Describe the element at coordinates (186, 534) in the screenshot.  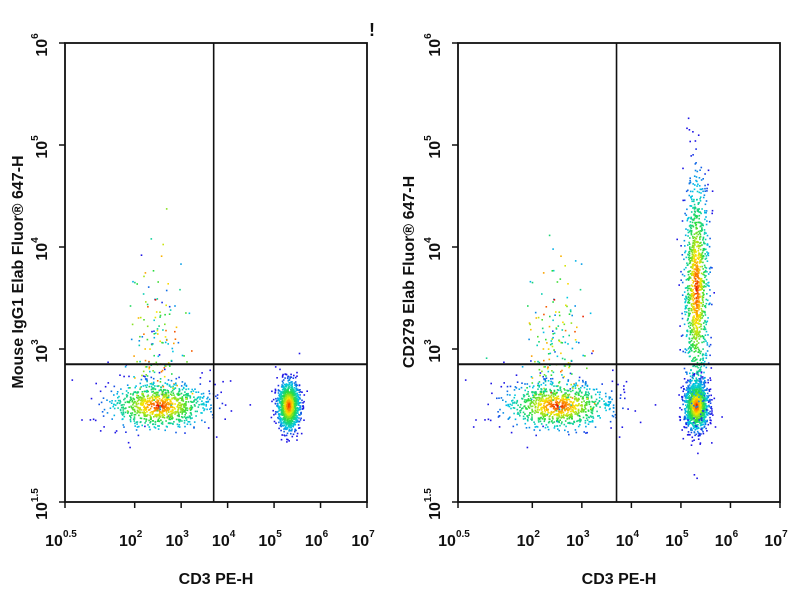
I see `x-tick-exponent: 3` at that location.